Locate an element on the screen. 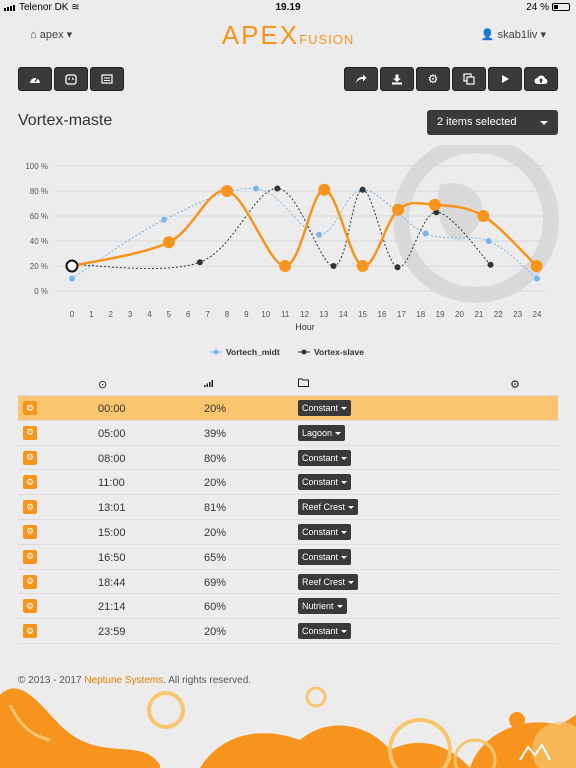  row-time: 21:14 is located at coordinates (112, 607).